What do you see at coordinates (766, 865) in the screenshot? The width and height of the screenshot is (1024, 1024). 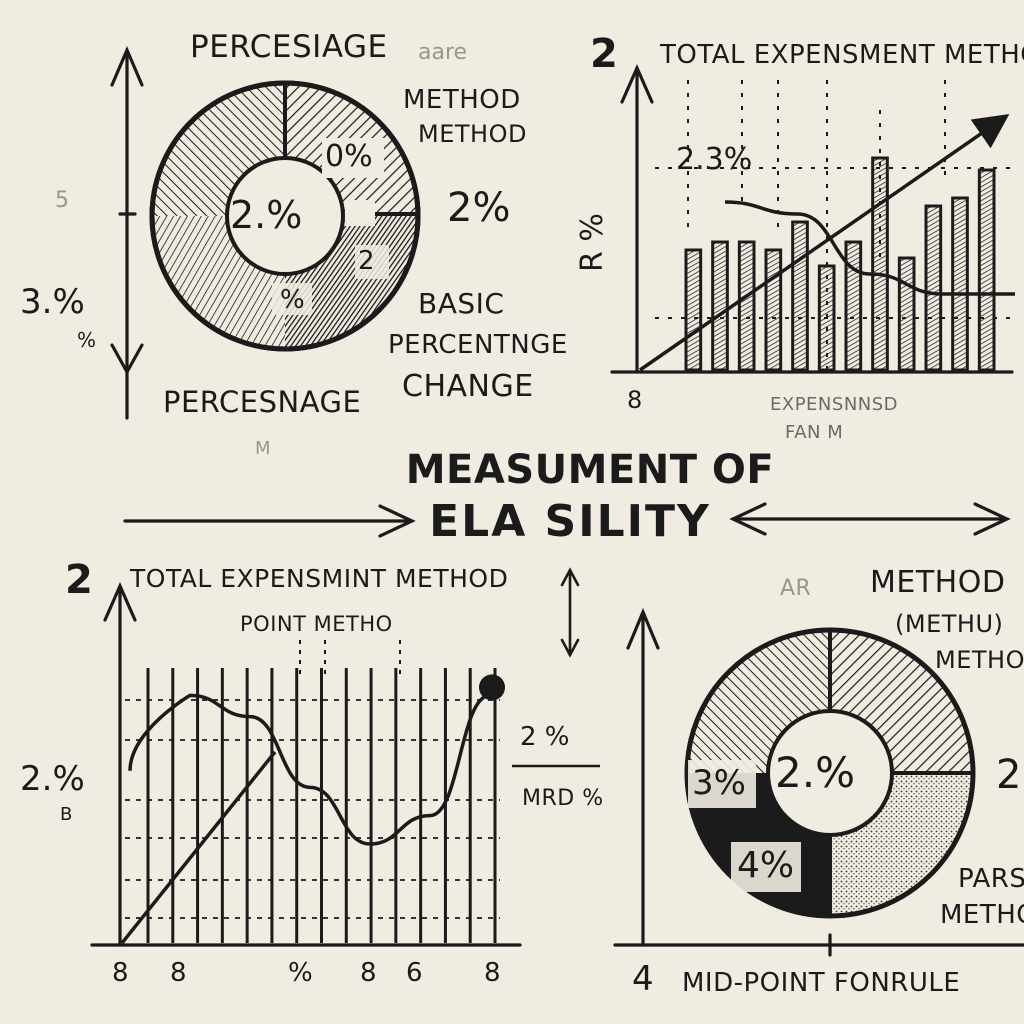 I see `bottom-right-pie-lower-left-value: 4%` at bounding box center [766, 865].